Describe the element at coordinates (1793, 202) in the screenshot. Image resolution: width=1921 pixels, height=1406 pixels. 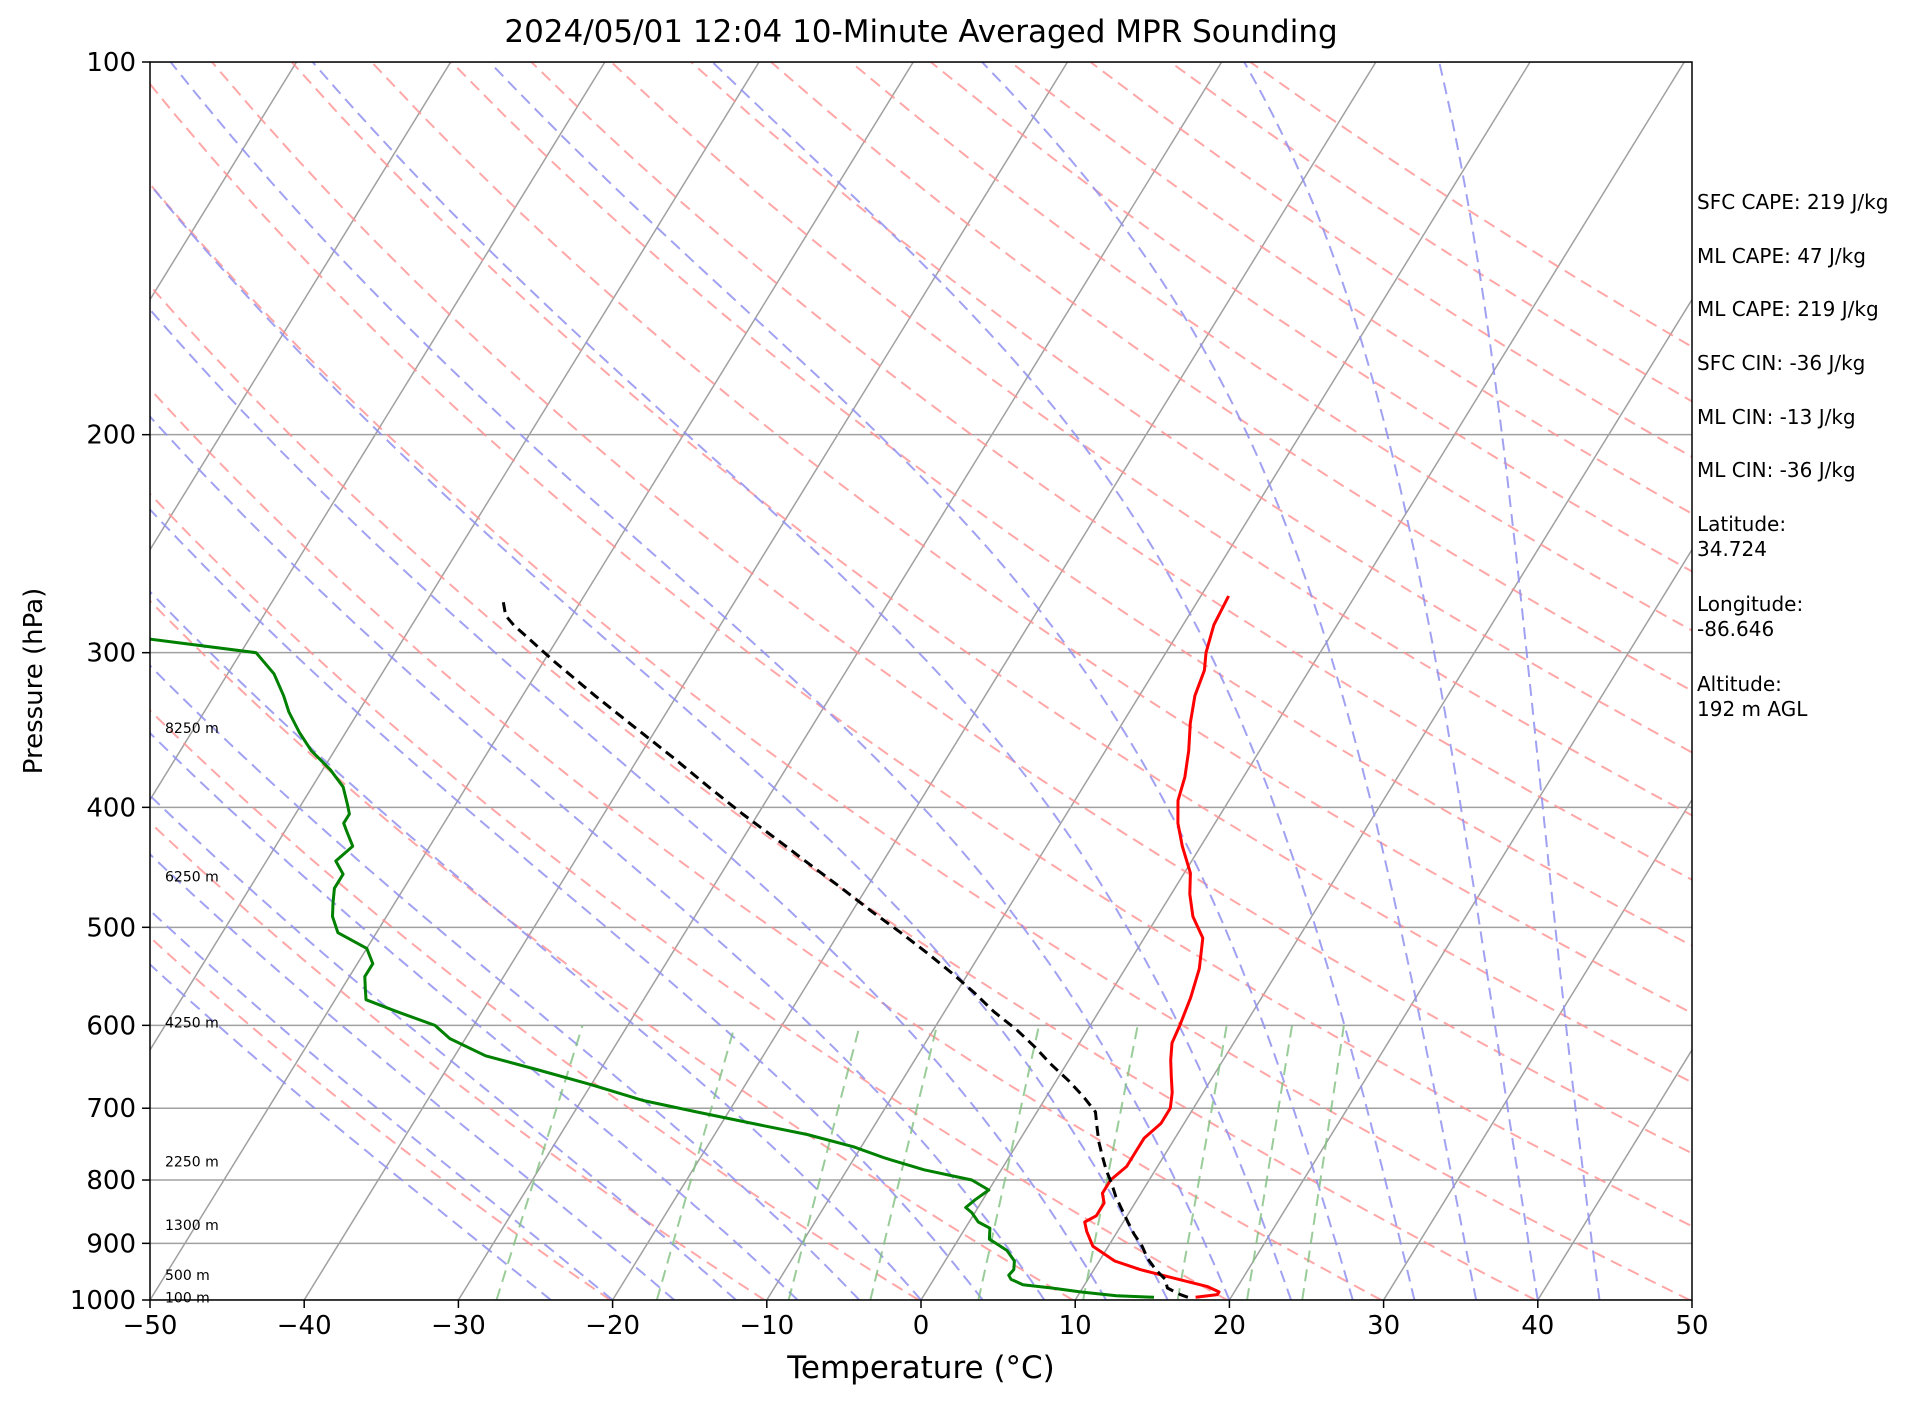
I see `info-sfc-cape: SFC CAPE: 219 J/kg` at that location.